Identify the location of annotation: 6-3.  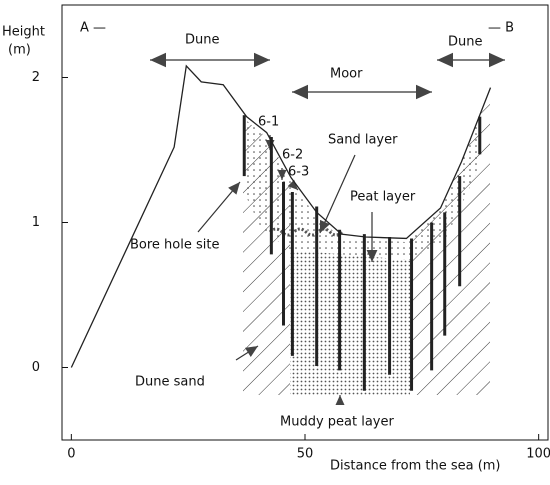
(298, 172).